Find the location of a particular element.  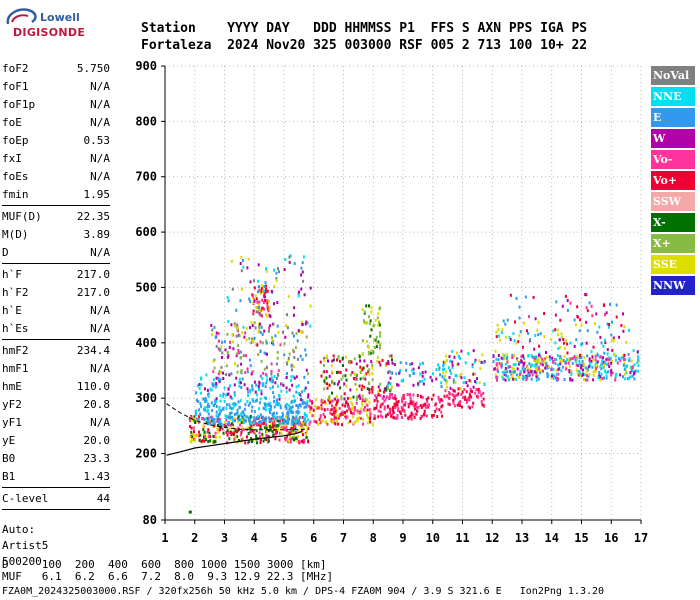

param-name: h`Es is located at coordinates (15, 328).